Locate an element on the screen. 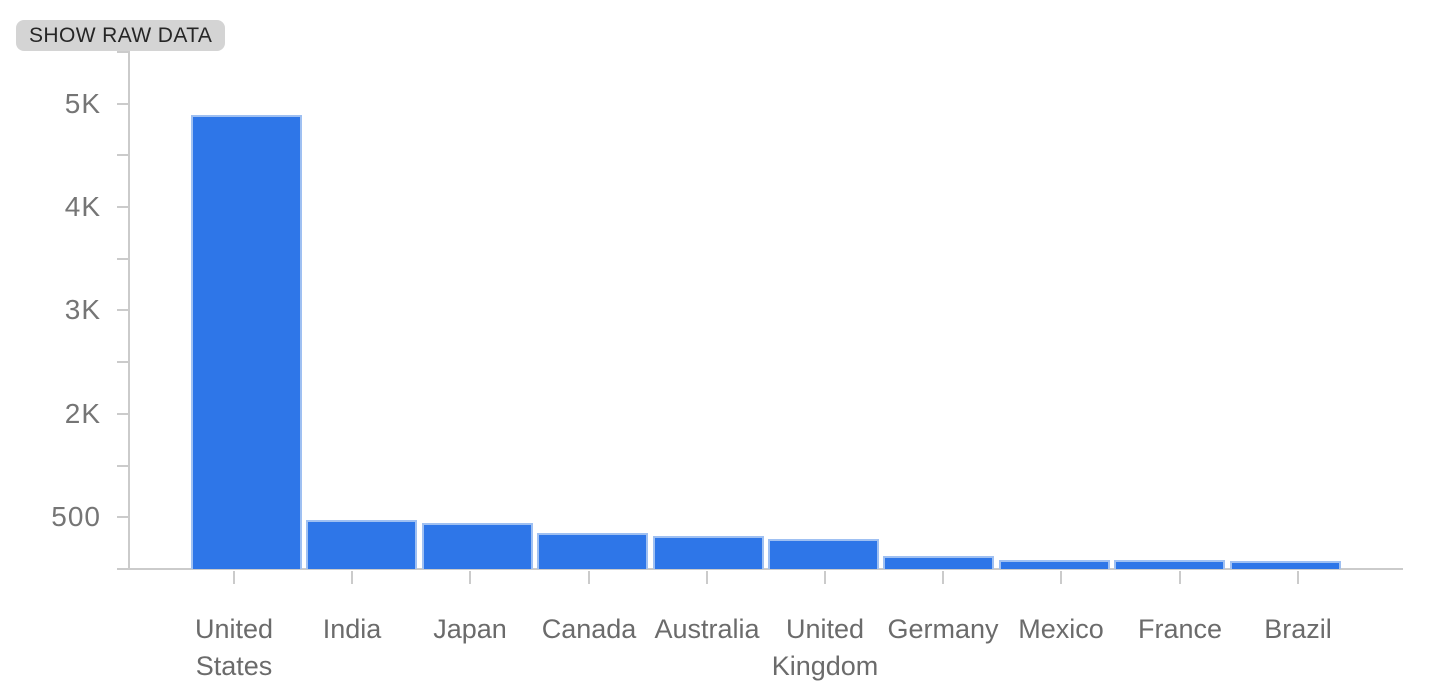 This screenshot has width=1442, height=698. bar-india is located at coordinates (361, 544).